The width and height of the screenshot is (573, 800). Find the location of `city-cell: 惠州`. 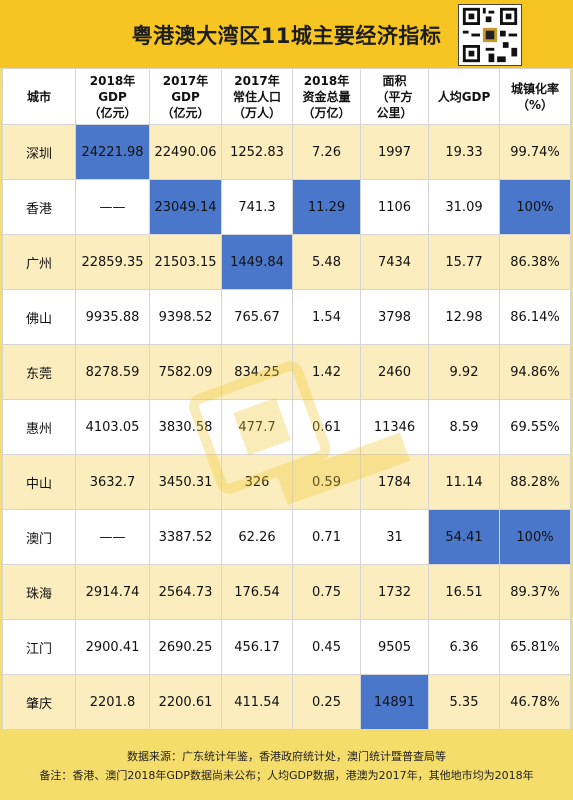

city-cell: 惠州 is located at coordinates (39, 427).